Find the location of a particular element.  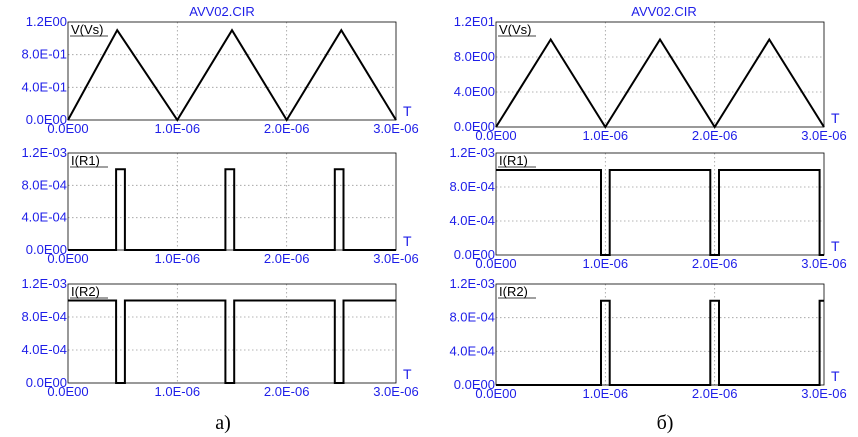

panel-a-title: AVV02.CIR is located at coordinates (222, 11).